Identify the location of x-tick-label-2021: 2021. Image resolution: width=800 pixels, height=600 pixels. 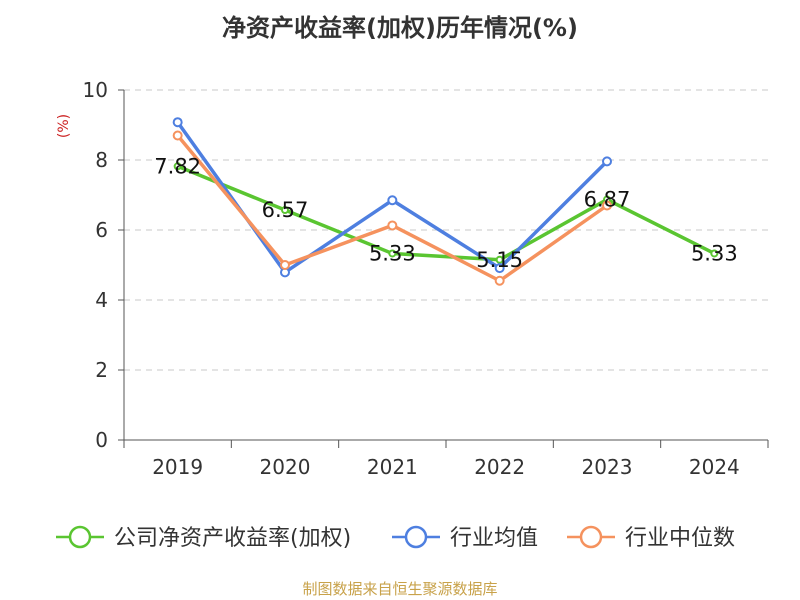
(392, 467).